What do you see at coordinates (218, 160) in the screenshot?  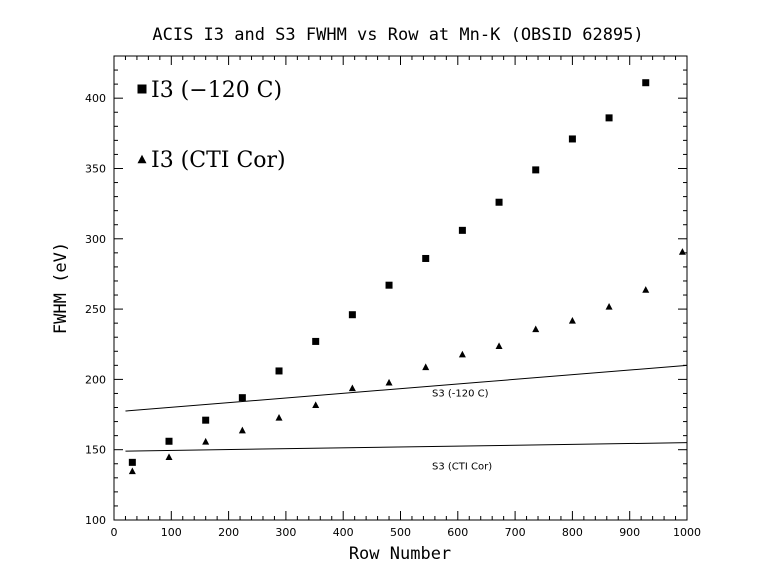 I see `legend-label: I3 (CTI Cor)` at bounding box center [218, 160].